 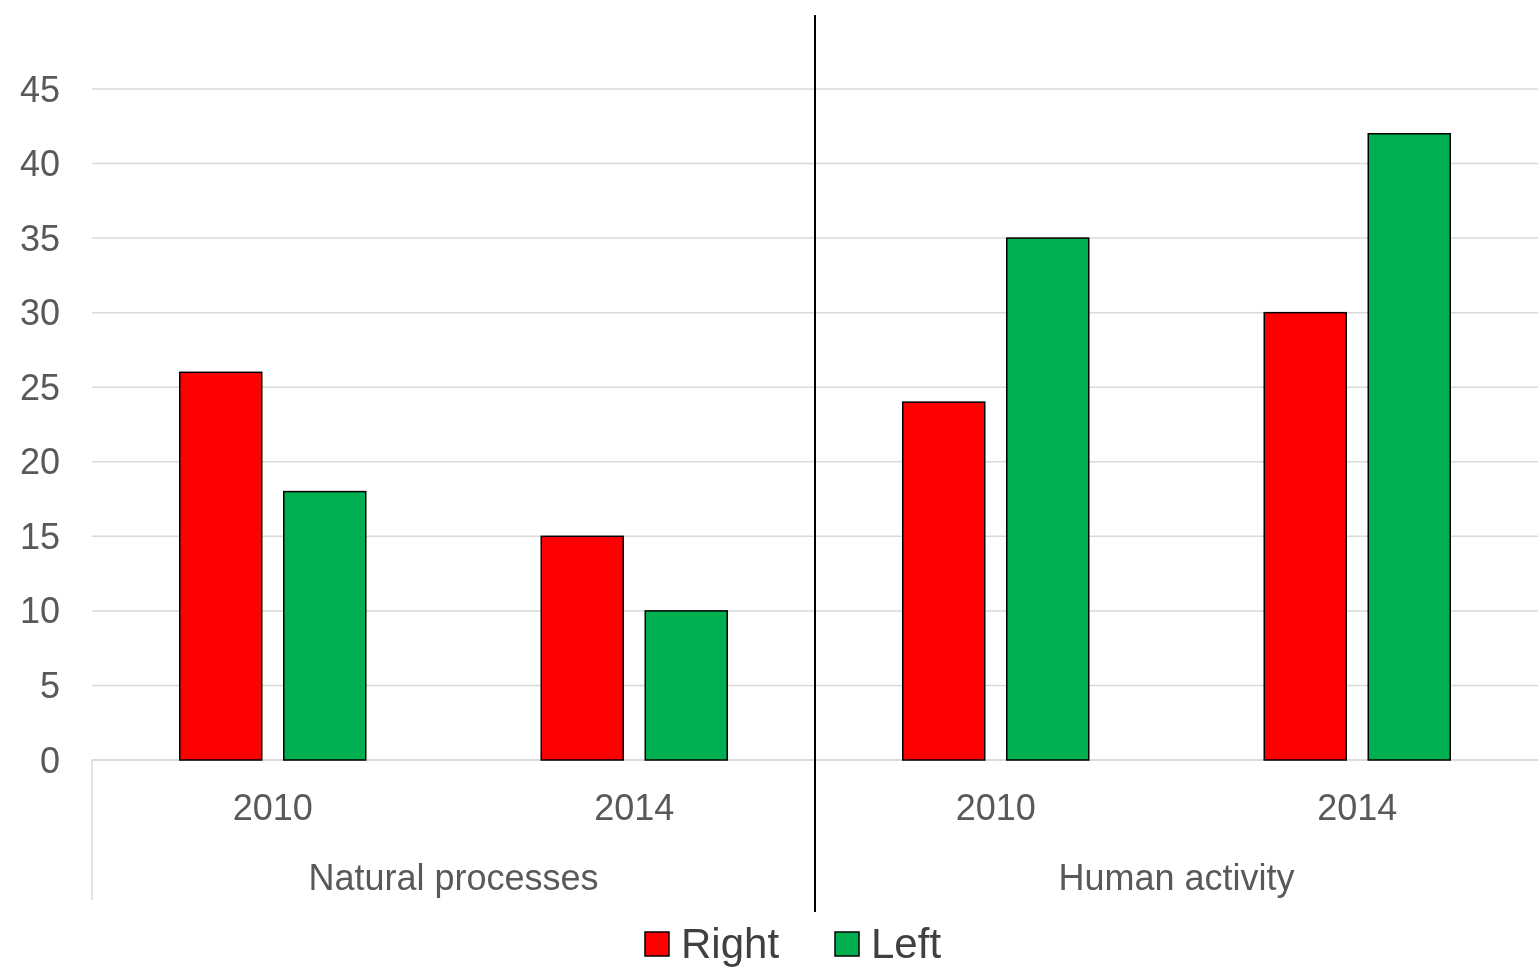 What do you see at coordinates (39, 89) in the screenshot?
I see `y-tick-label: 45` at bounding box center [39, 89].